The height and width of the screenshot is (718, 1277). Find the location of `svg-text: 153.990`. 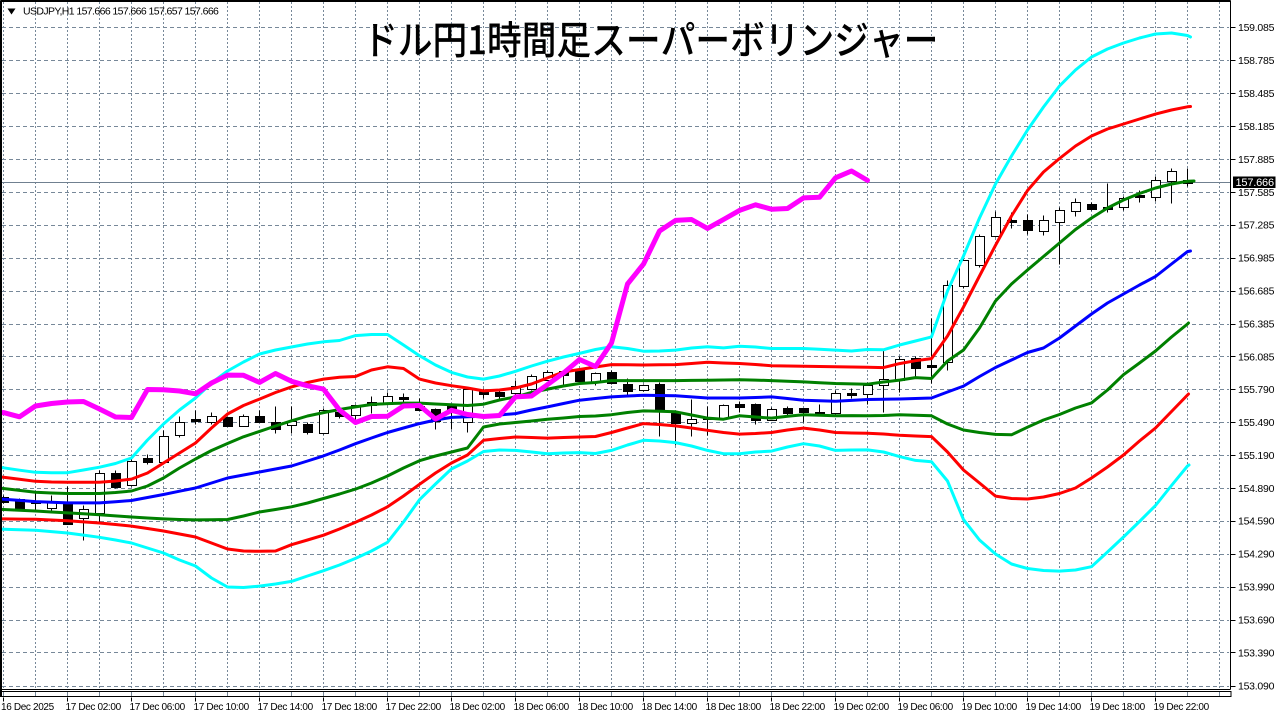

svg-text: 153.990 is located at coordinates (1256, 588).